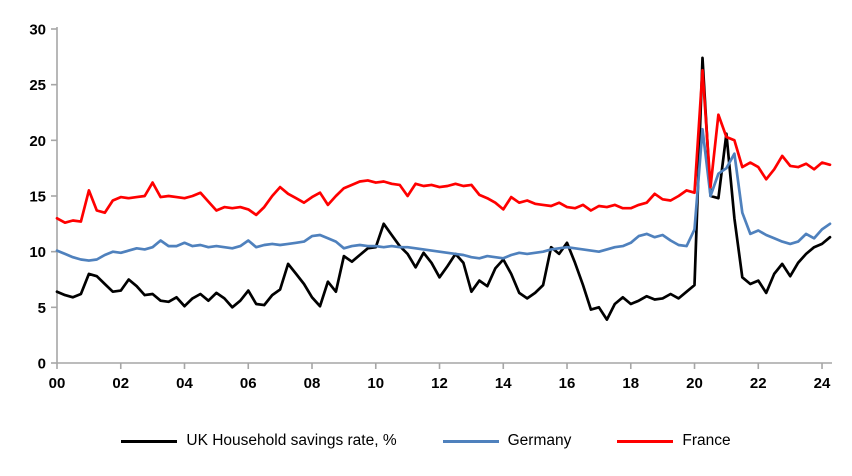 The width and height of the screenshot is (852, 476). Describe the element at coordinates (694, 383) in the screenshot. I see `x-tick-label-20: 20` at that location.